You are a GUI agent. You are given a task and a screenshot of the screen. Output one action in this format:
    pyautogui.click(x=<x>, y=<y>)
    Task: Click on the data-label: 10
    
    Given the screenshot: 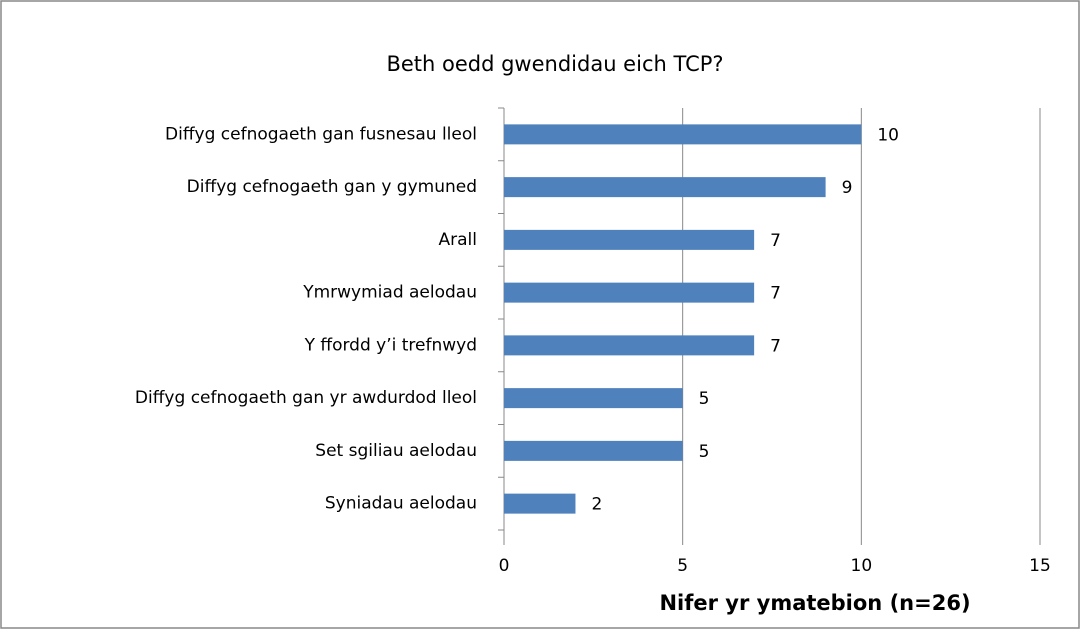 What is the action you would take?
    pyautogui.click(x=888, y=135)
    